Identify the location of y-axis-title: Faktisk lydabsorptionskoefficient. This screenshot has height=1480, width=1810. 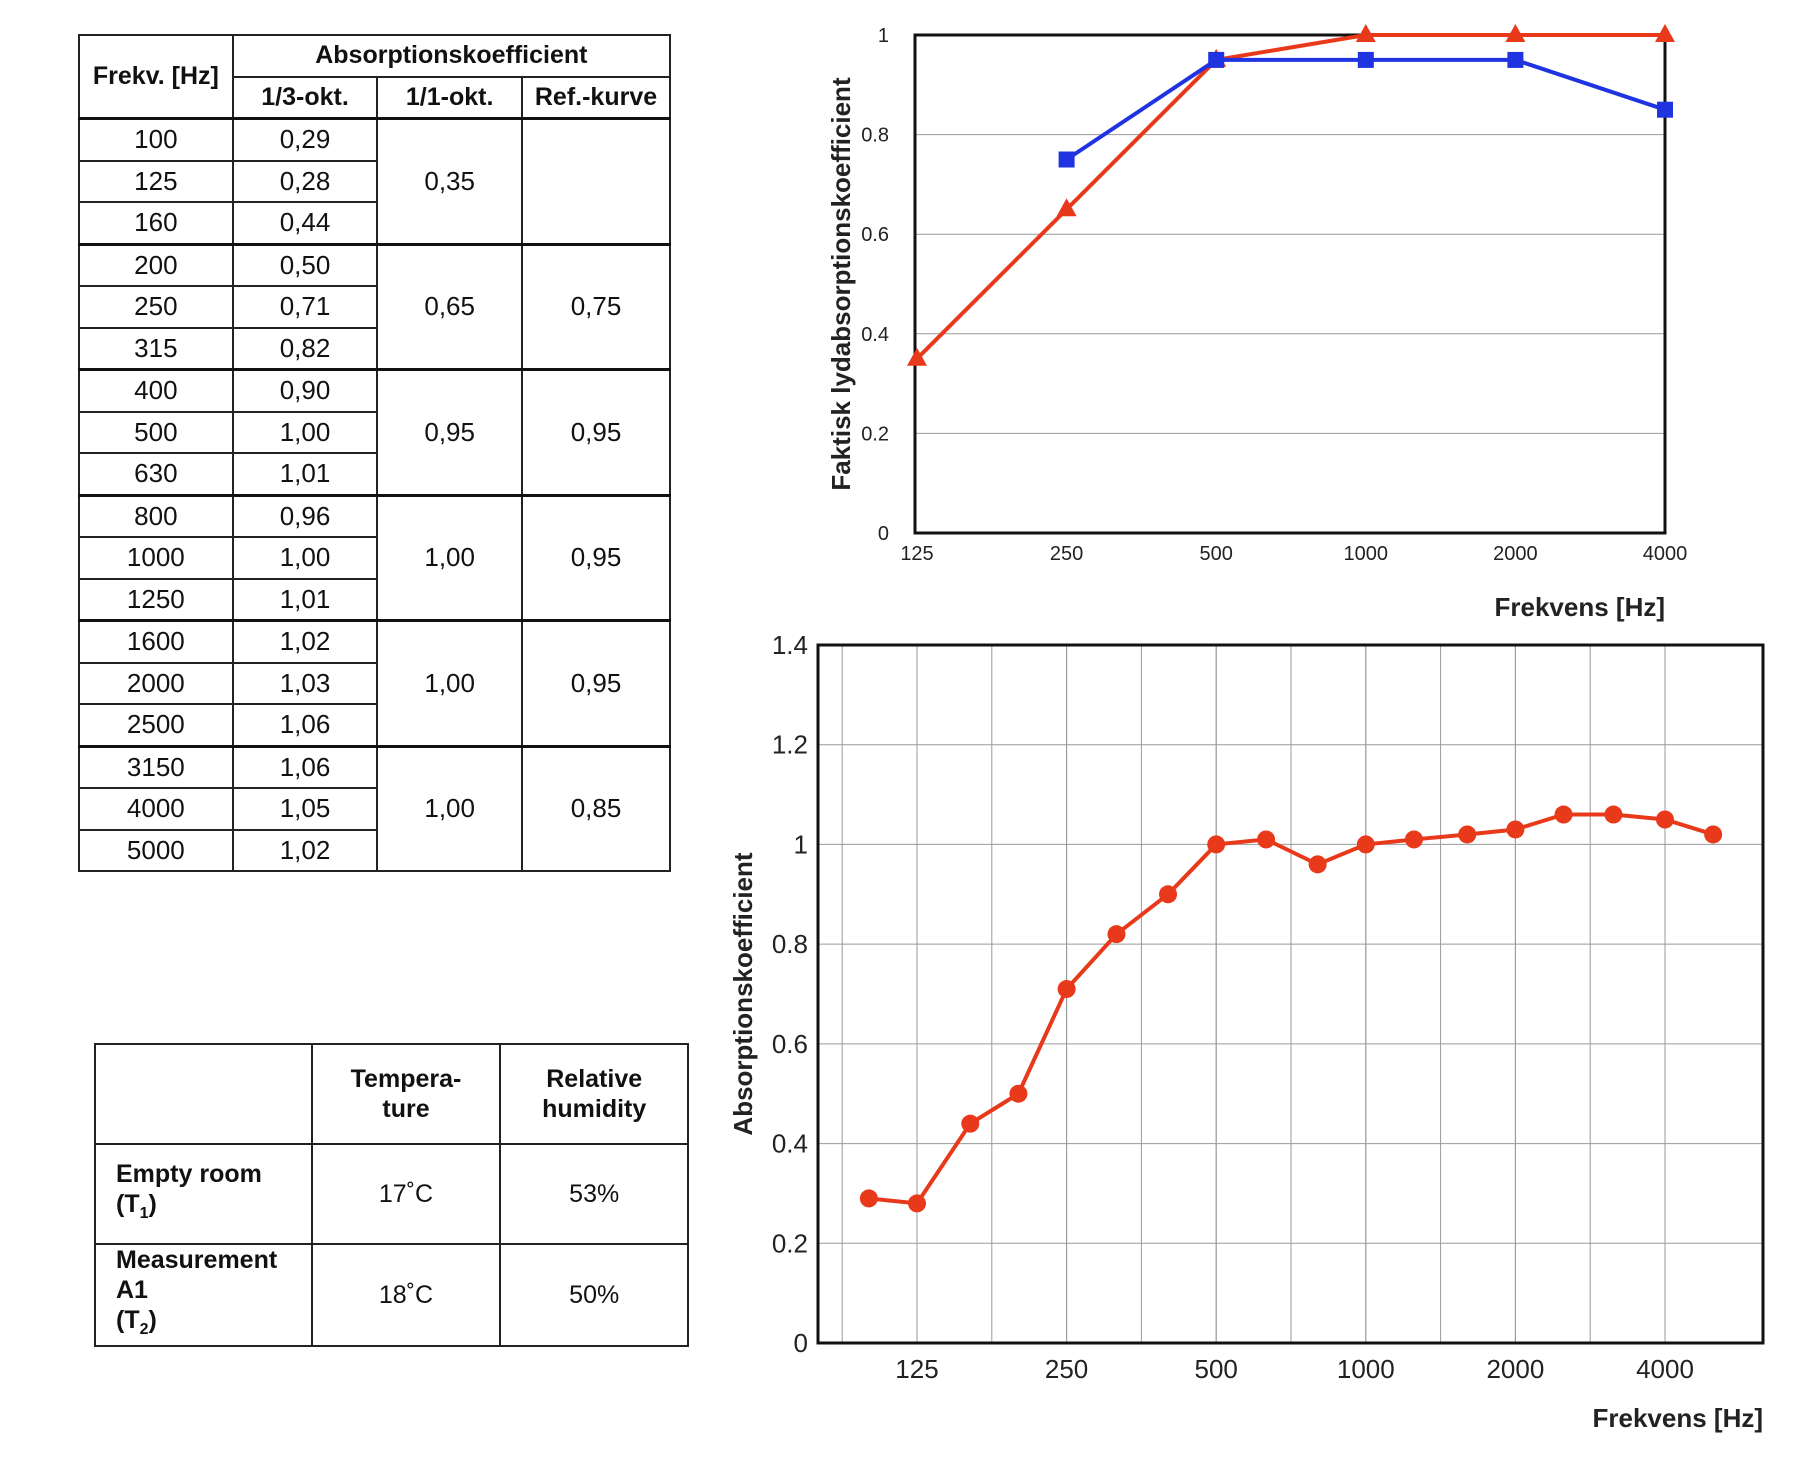
(841, 284).